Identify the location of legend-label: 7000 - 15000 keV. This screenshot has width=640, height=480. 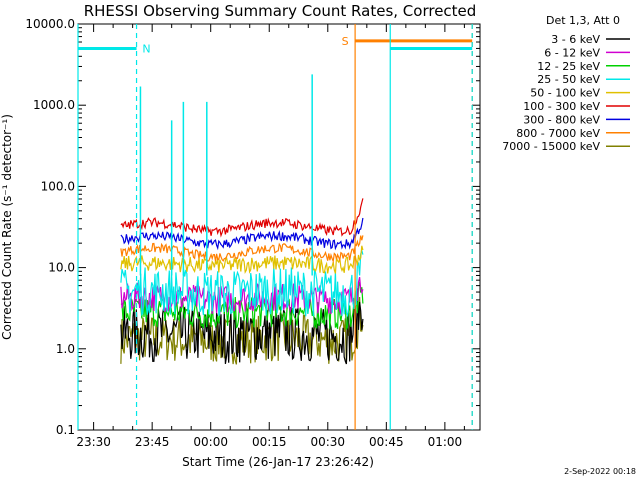
(551, 146).